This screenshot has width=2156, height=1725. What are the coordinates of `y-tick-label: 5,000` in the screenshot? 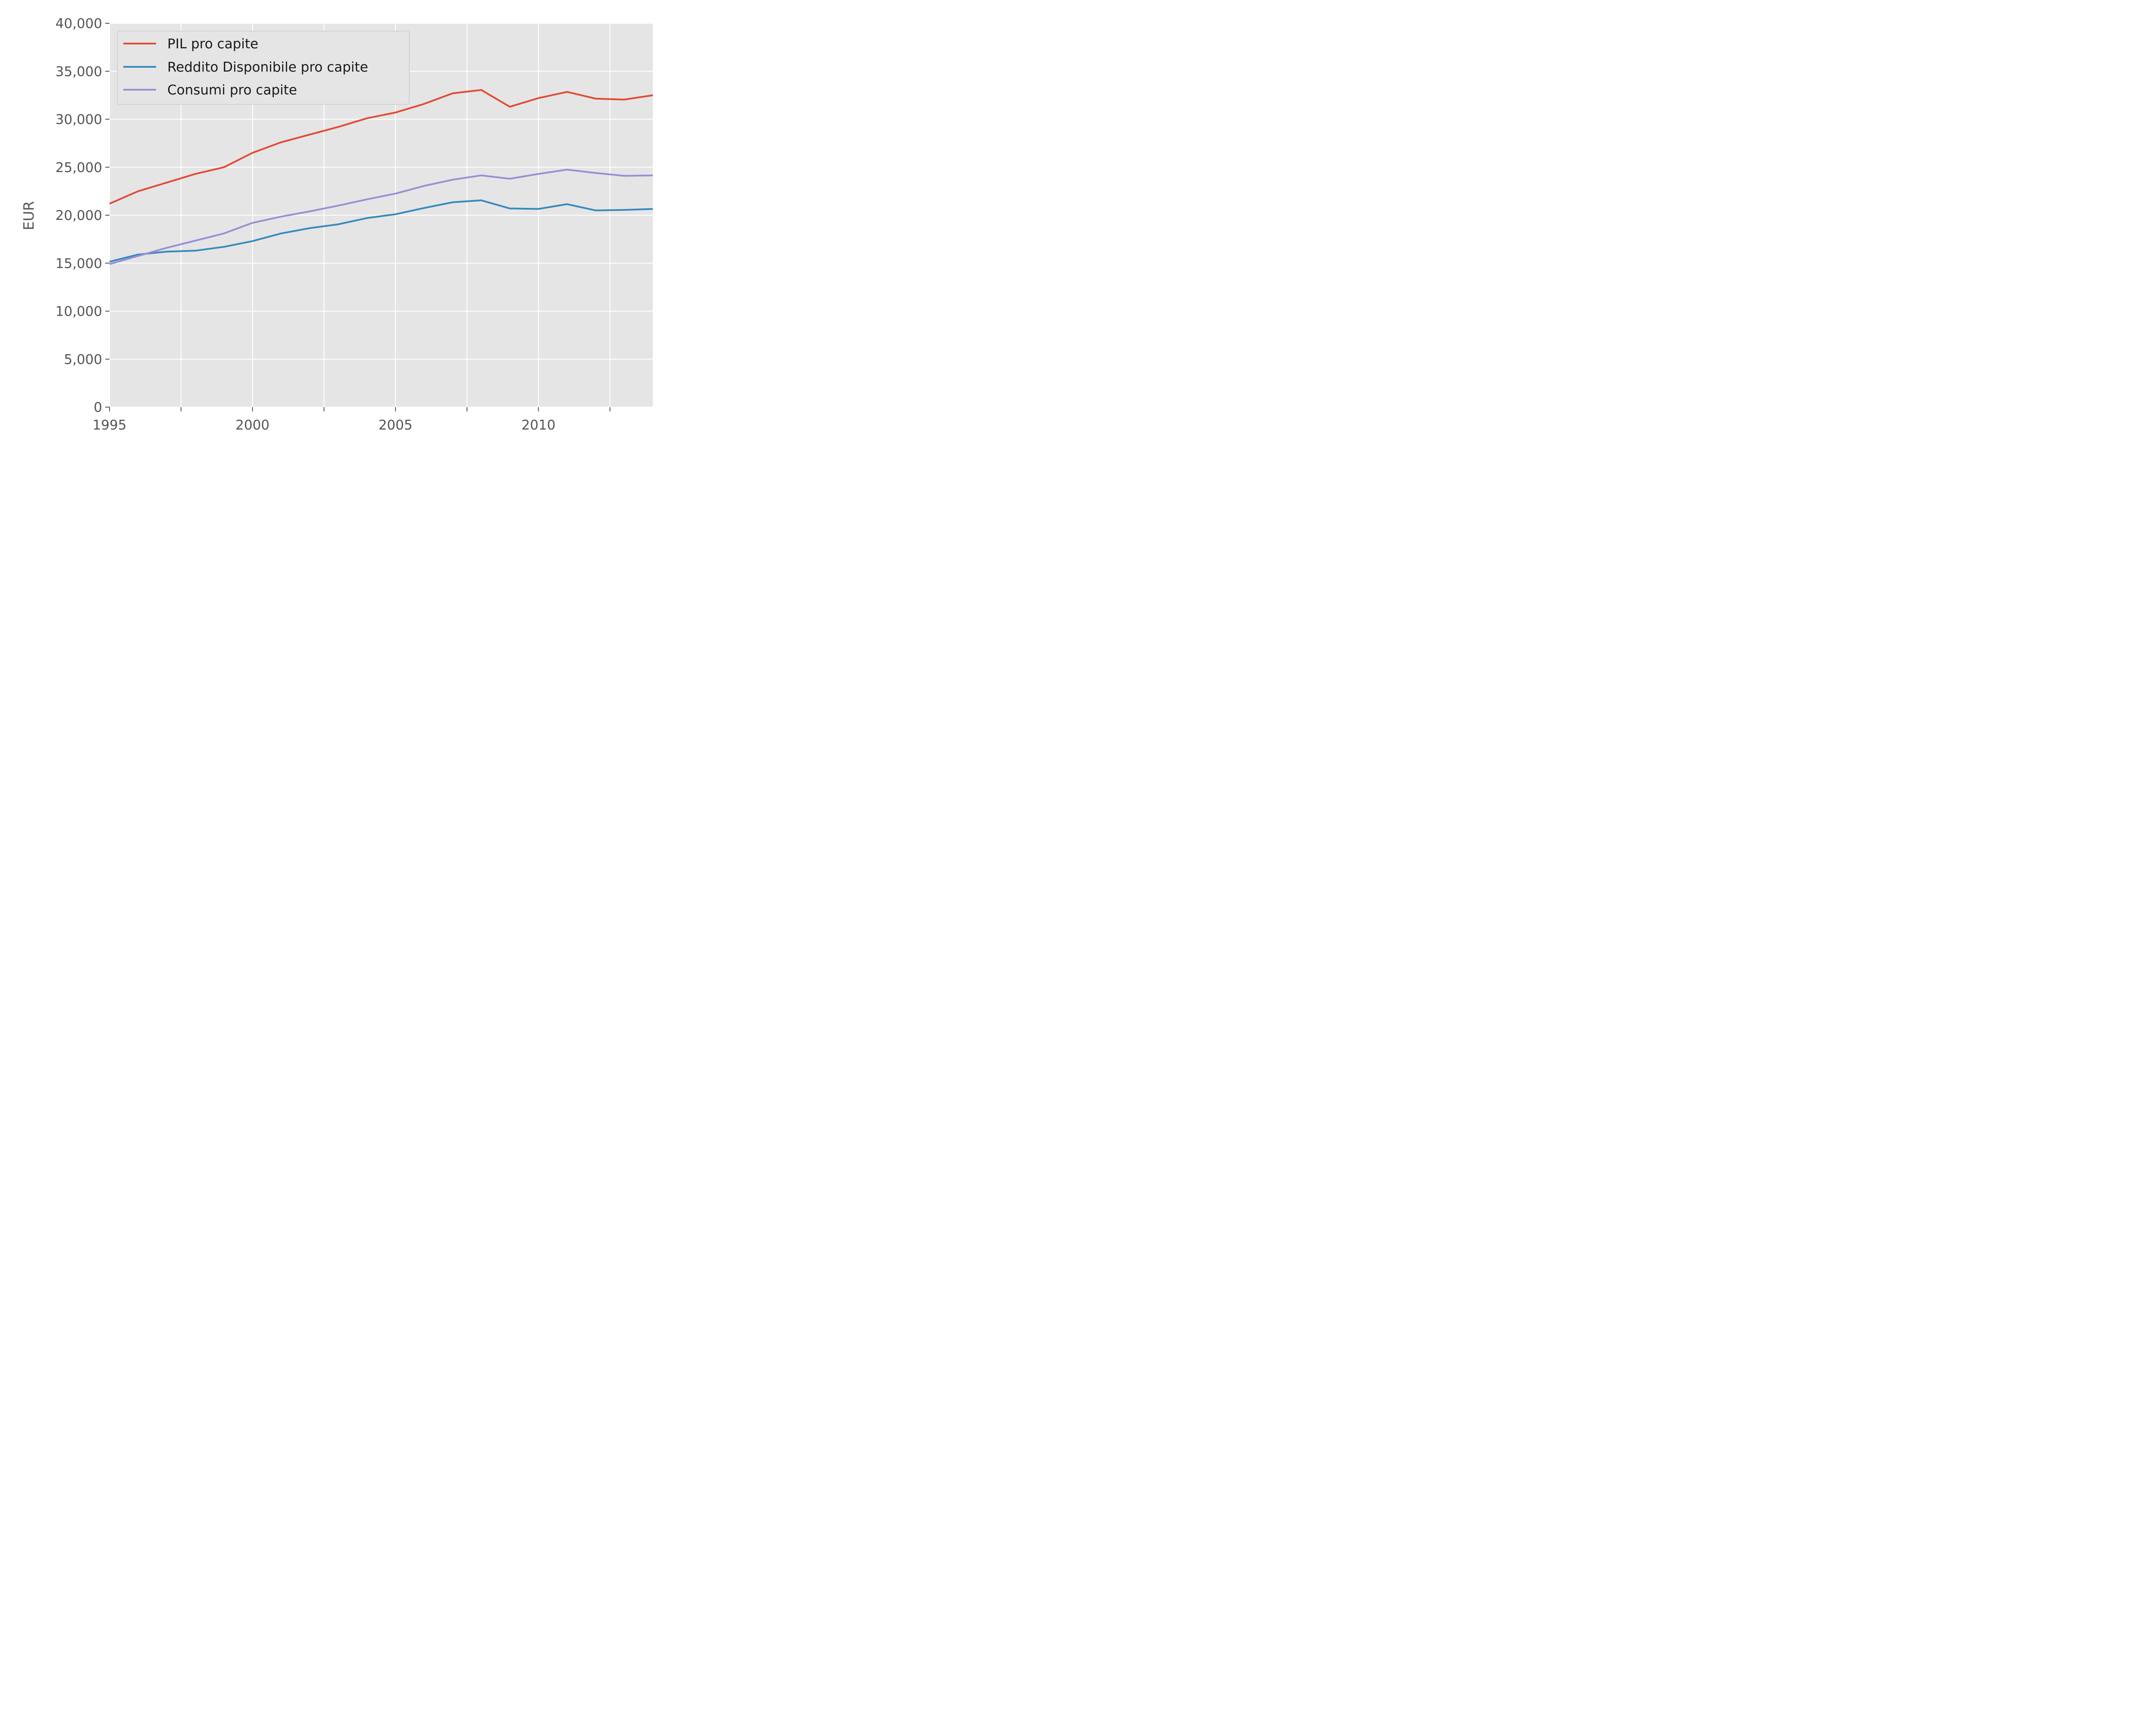 It's located at (83, 359).